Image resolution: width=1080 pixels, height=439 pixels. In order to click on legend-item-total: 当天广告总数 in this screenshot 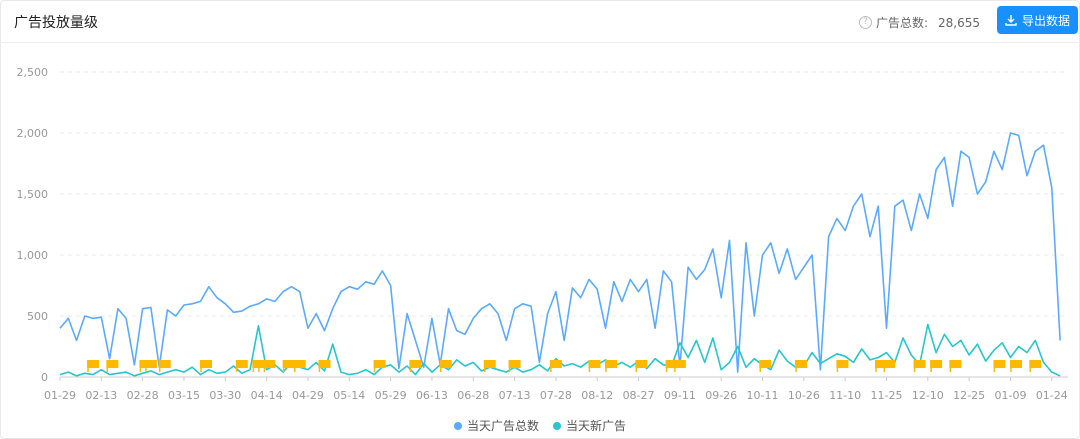, I will do `click(496, 425)`.